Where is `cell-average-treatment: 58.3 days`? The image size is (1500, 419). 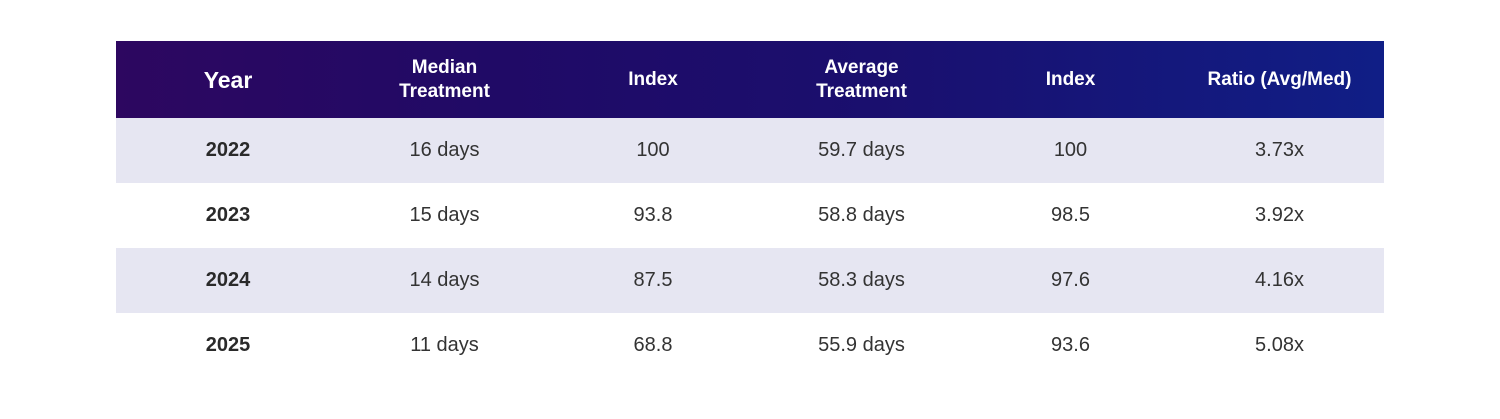
cell-average-treatment: 58.3 days is located at coordinates (861, 280).